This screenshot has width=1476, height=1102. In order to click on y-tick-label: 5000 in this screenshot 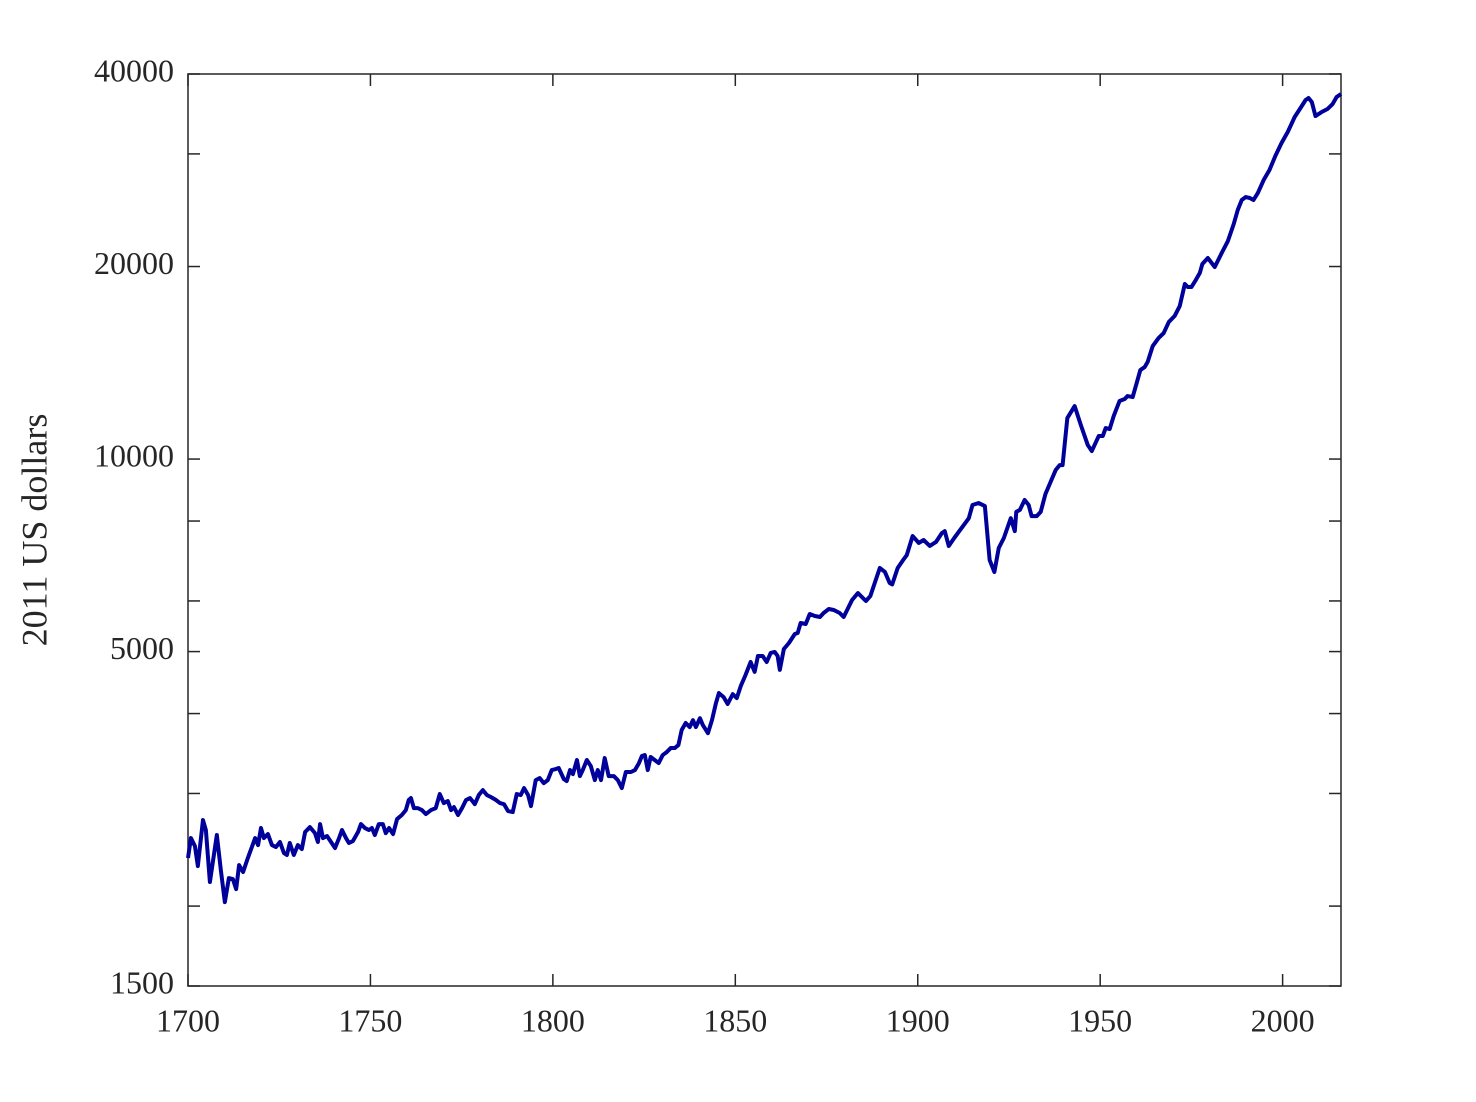, I will do `click(142, 648)`.